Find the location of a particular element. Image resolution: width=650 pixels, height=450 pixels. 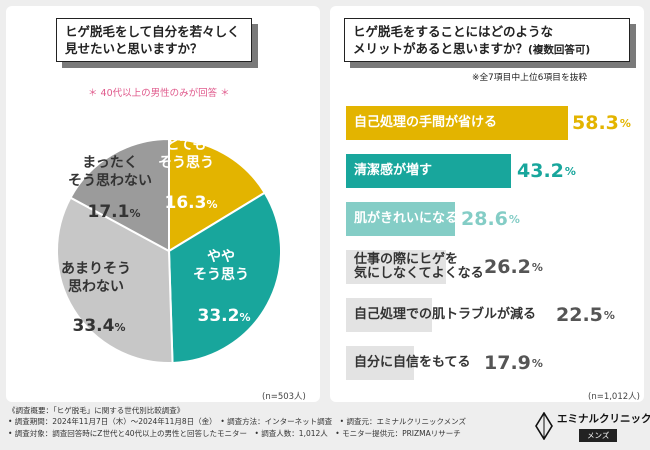

left-question-box: ヒゲ脱毛をして自分を若々しく 見せたいと思いますか？ is located at coordinates (154, 40).